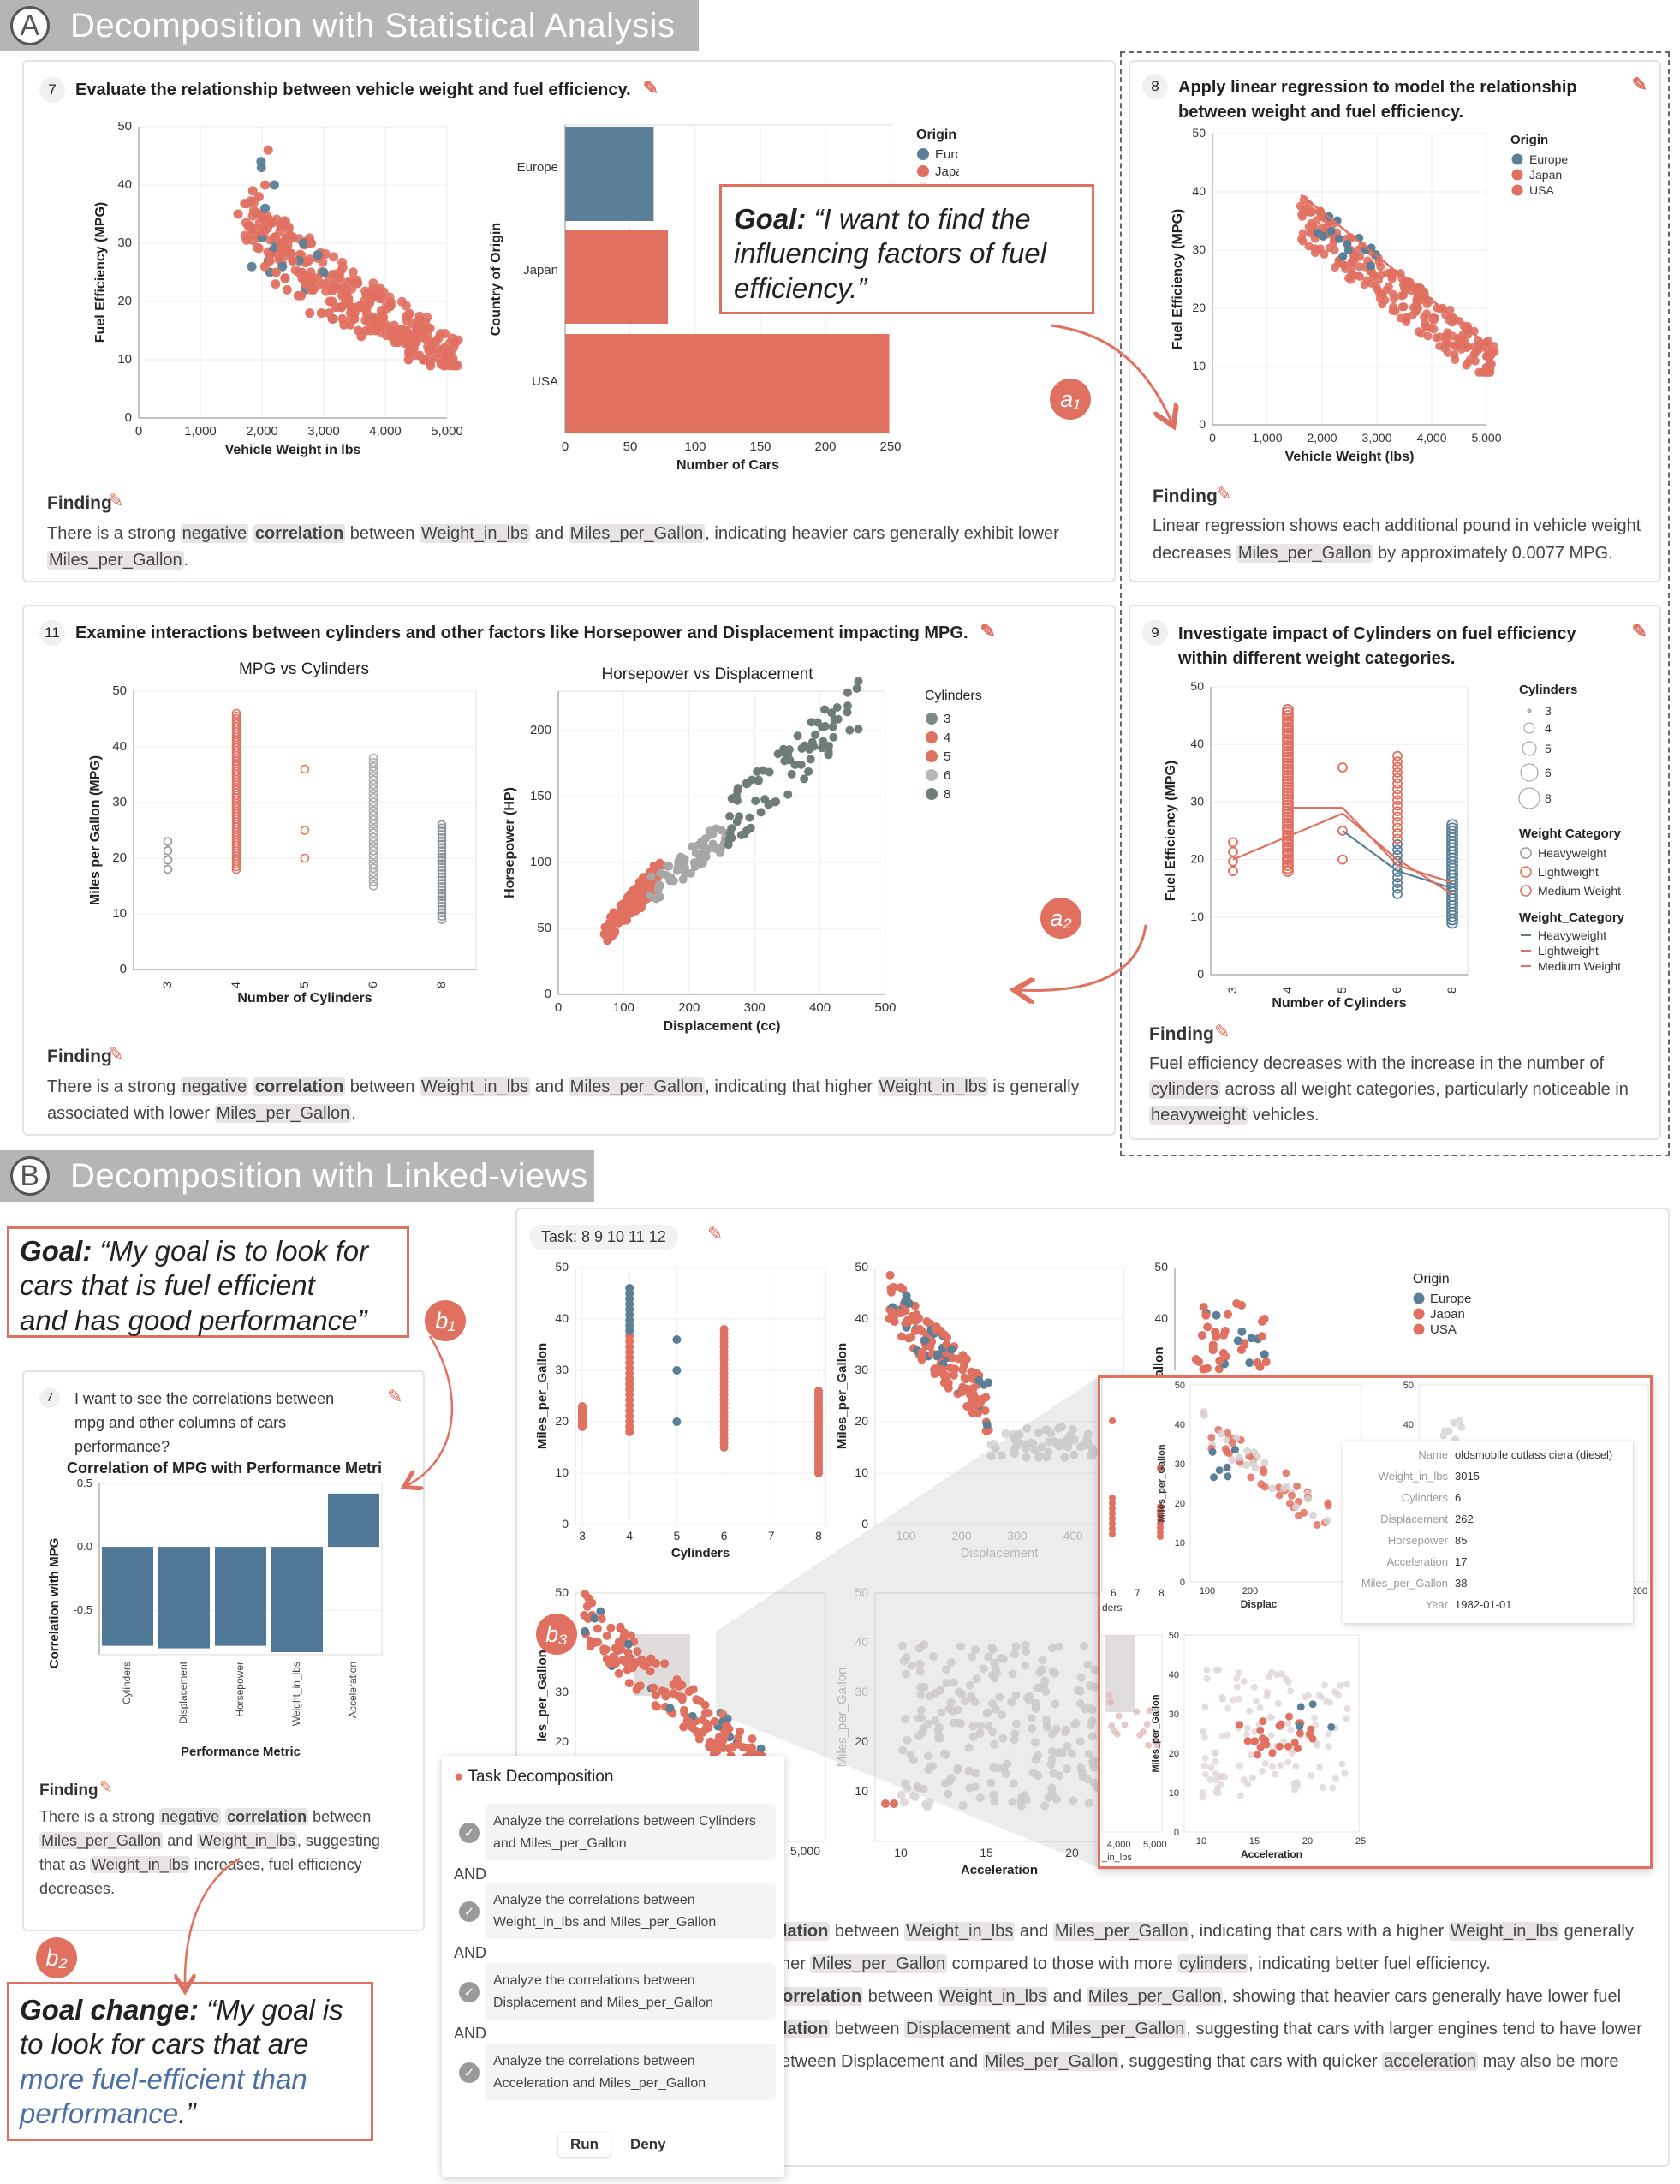 The width and height of the screenshot is (1680, 2184). What do you see at coordinates (648, 2144) in the screenshot?
I see `deny-button: Deny` at bounding box center [648, 2144].